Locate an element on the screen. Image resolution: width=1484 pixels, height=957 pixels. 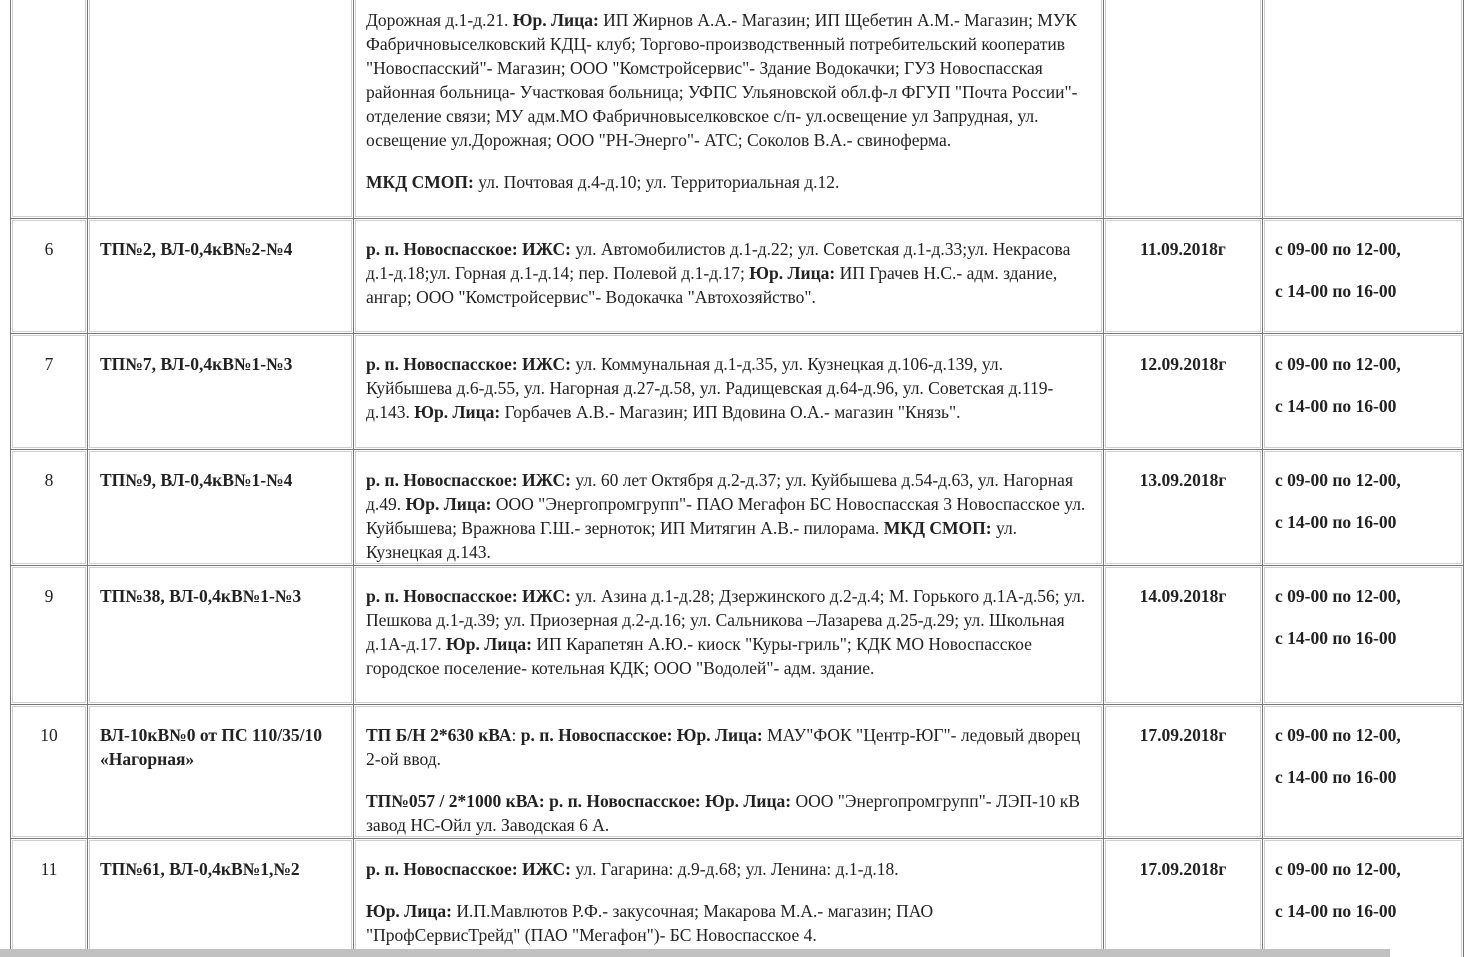
date-cell: 11.09.2018г is located at coordinates (1183, 276).